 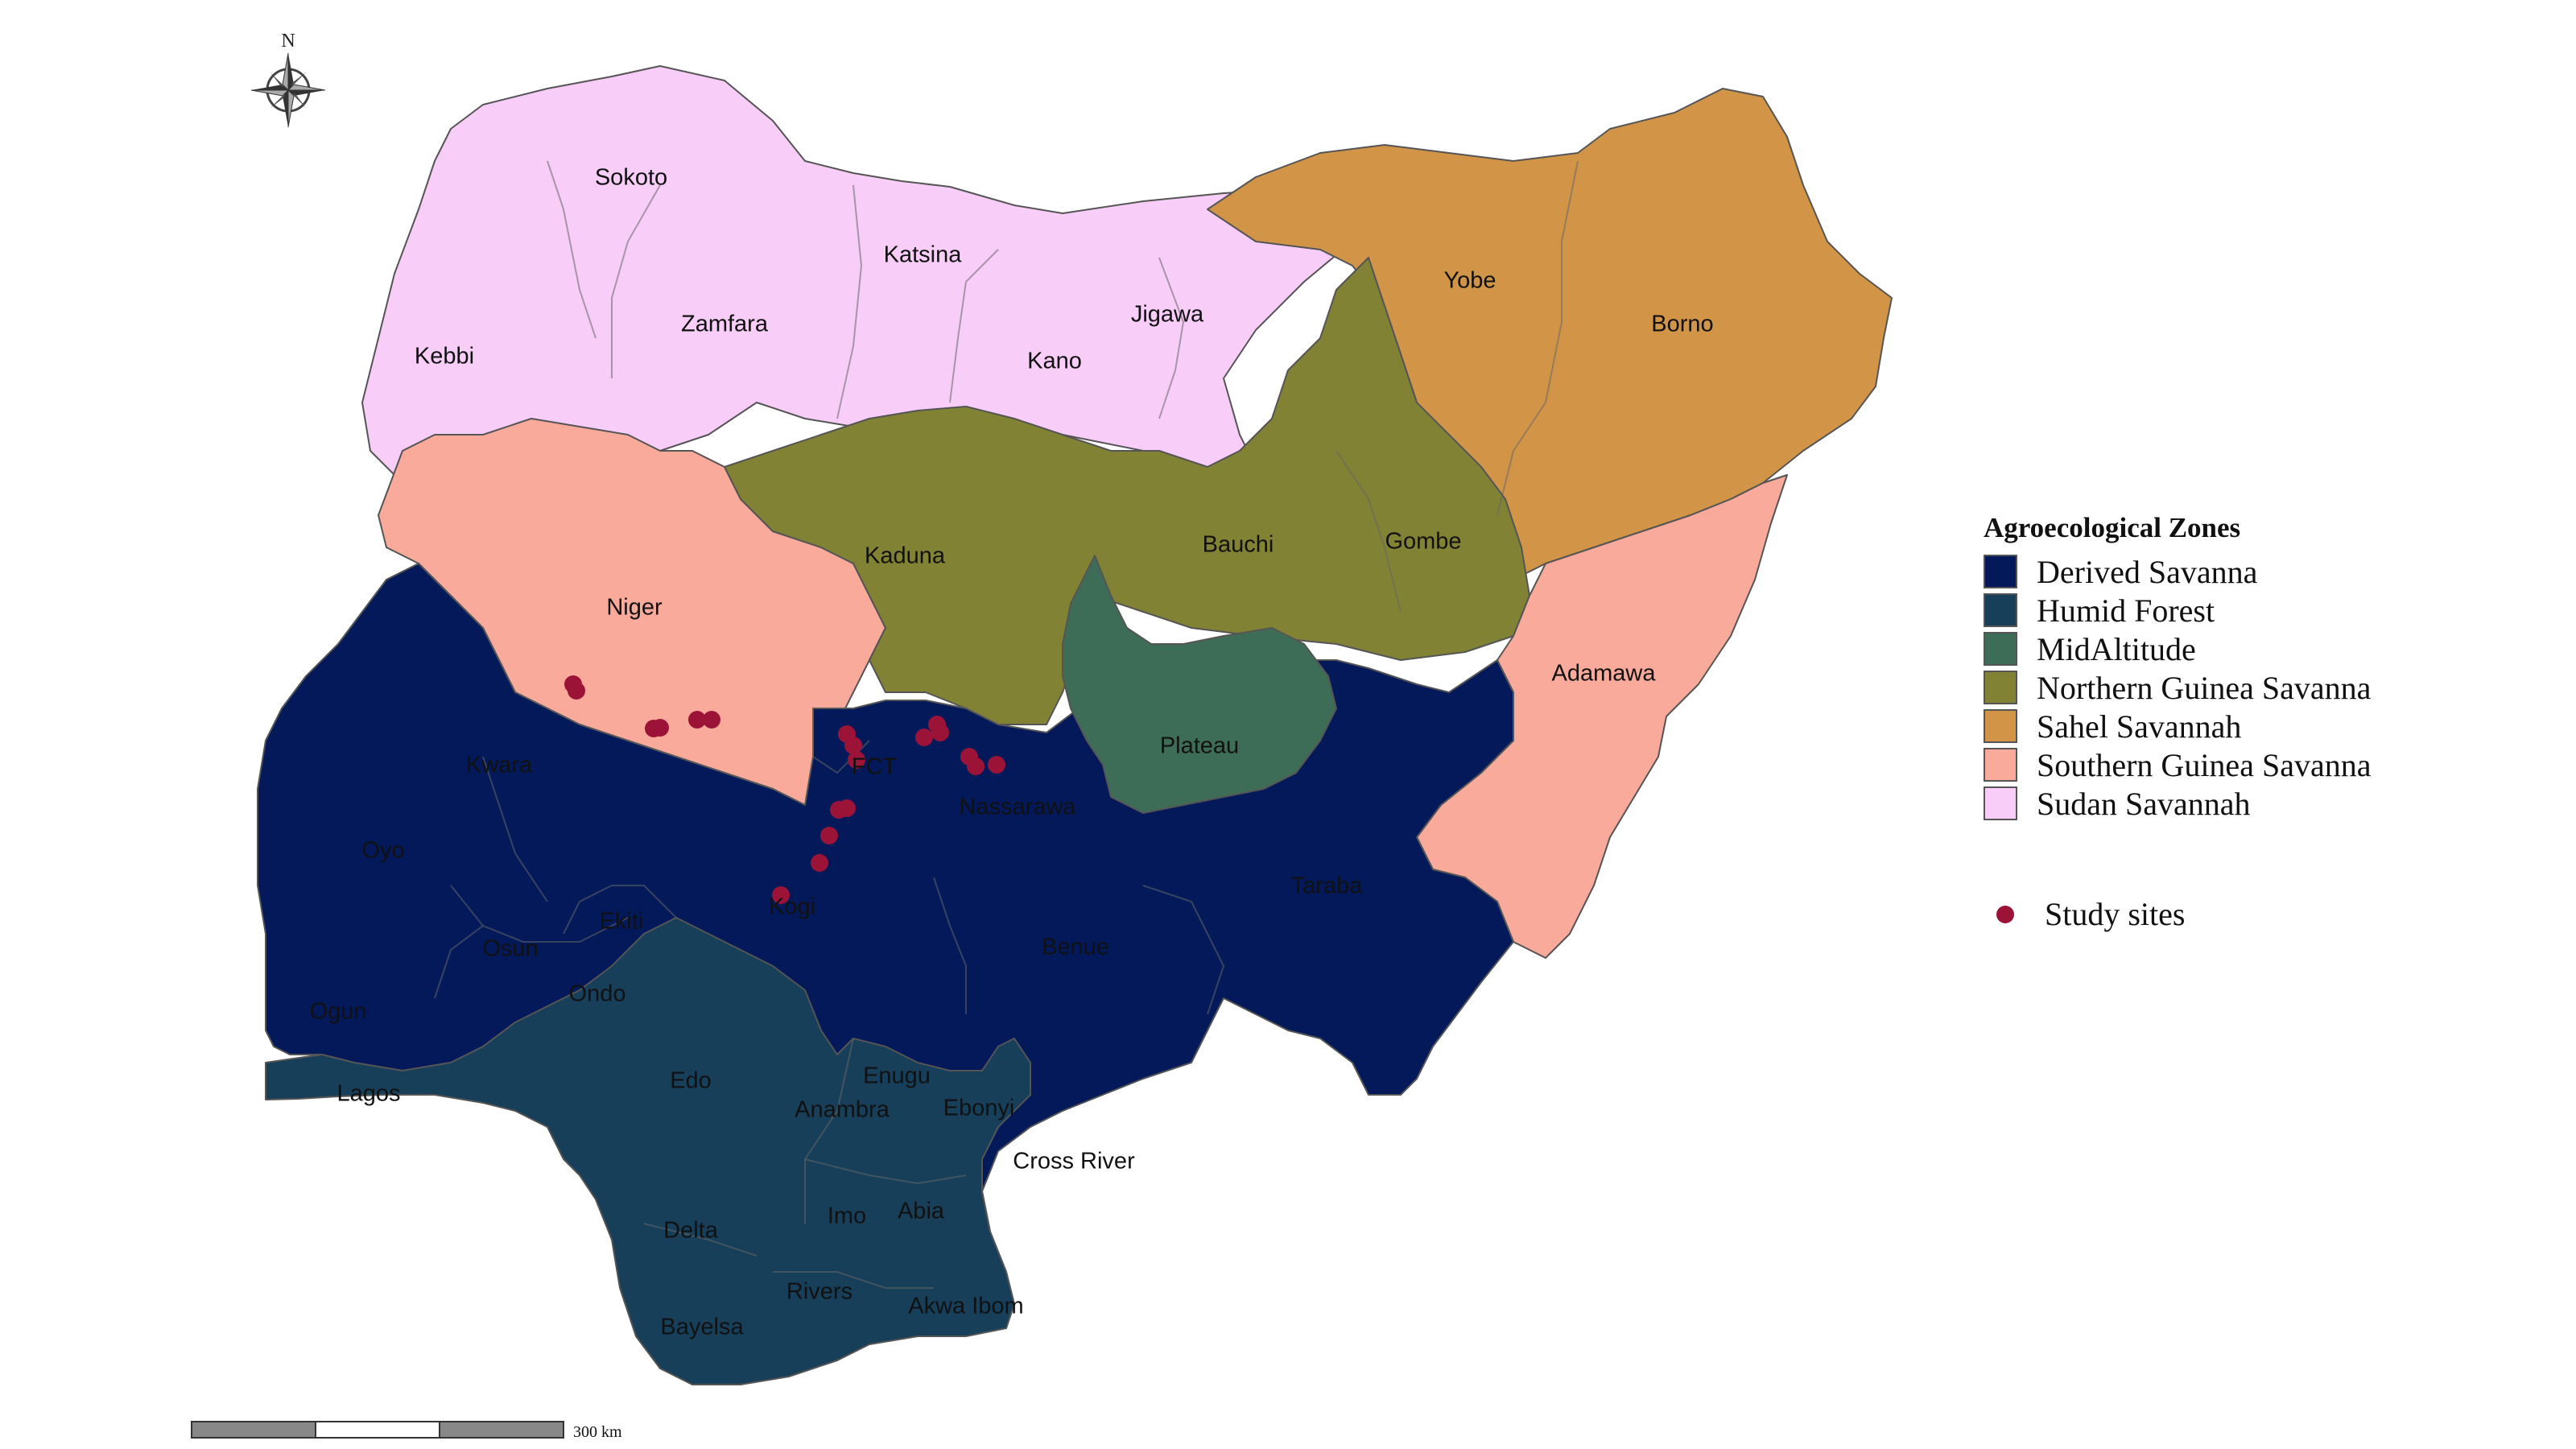 I want to click on legend-item: Southern Guinea Savanna, so click(x=2177, y=764).